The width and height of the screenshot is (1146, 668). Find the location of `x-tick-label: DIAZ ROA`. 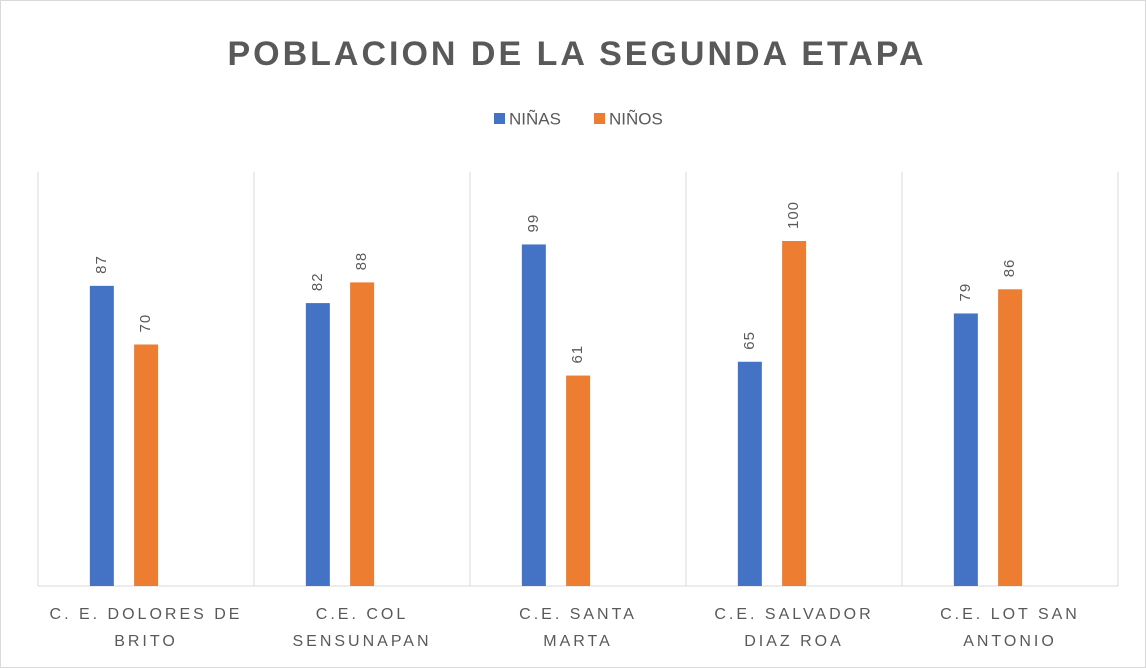

x-tick-label: DIAZ ROA is located at coordinates (794, 641).